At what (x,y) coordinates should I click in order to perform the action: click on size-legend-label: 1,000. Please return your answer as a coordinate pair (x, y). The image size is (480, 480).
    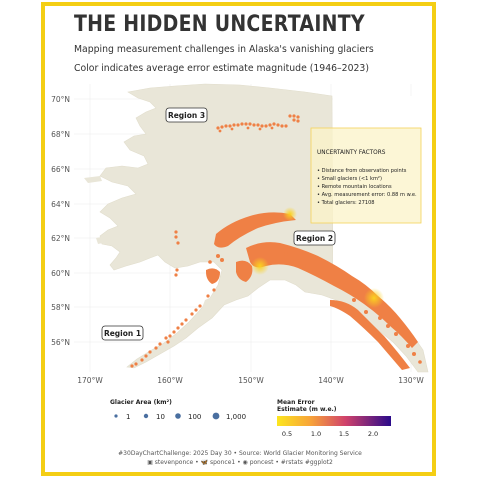
    Looking at the image, I should click on (236, 417).